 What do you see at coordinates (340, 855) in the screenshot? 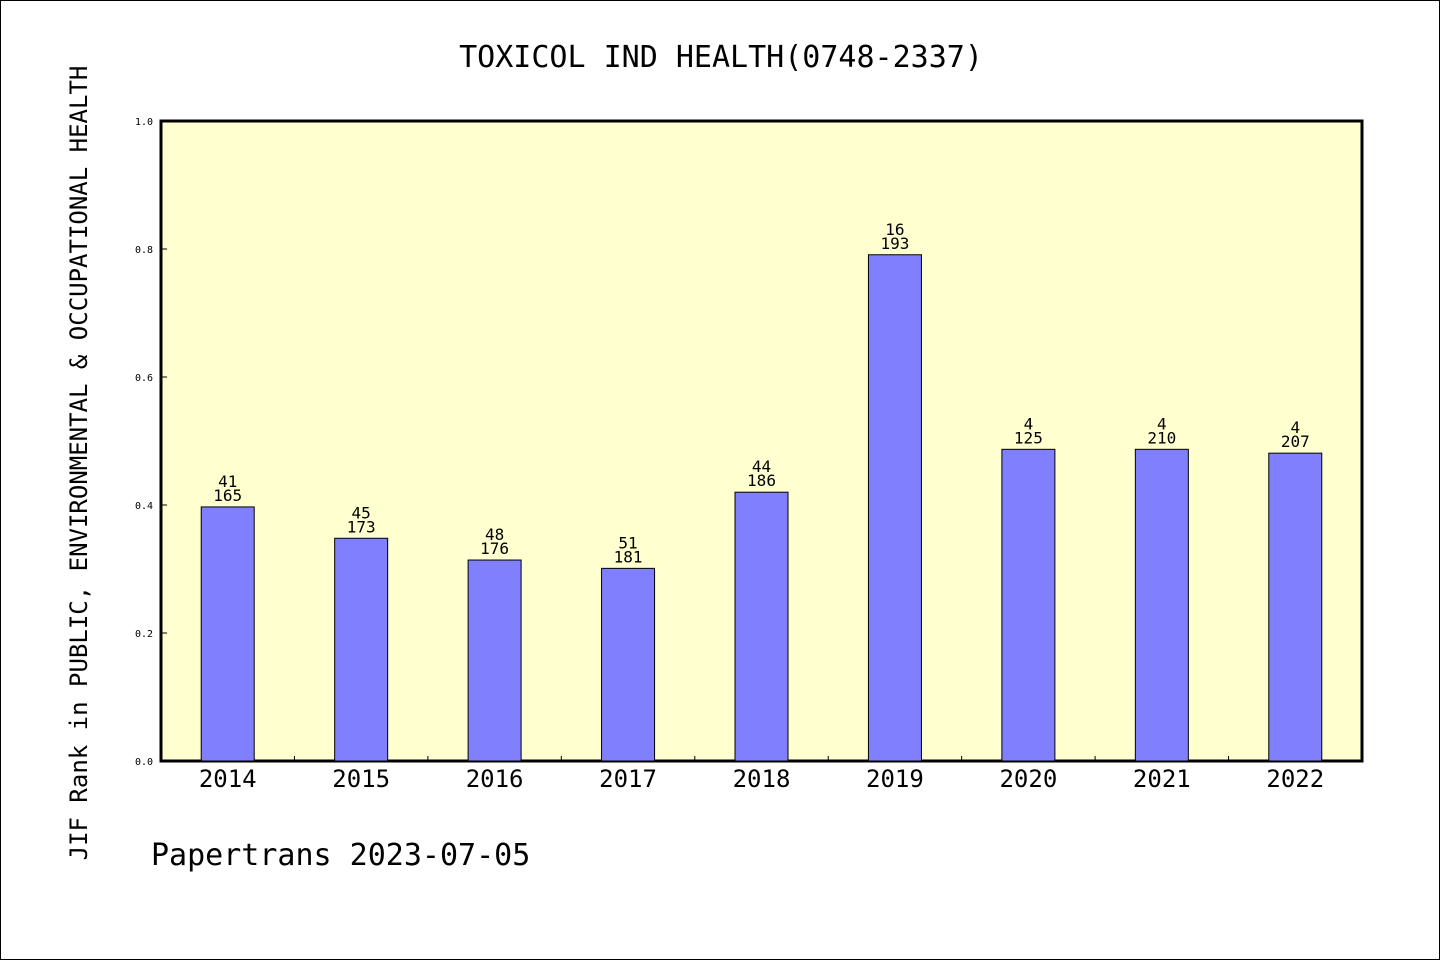
I see `footer-credit: Papertrans 2023-07-05` at bounding box center [340, 855].